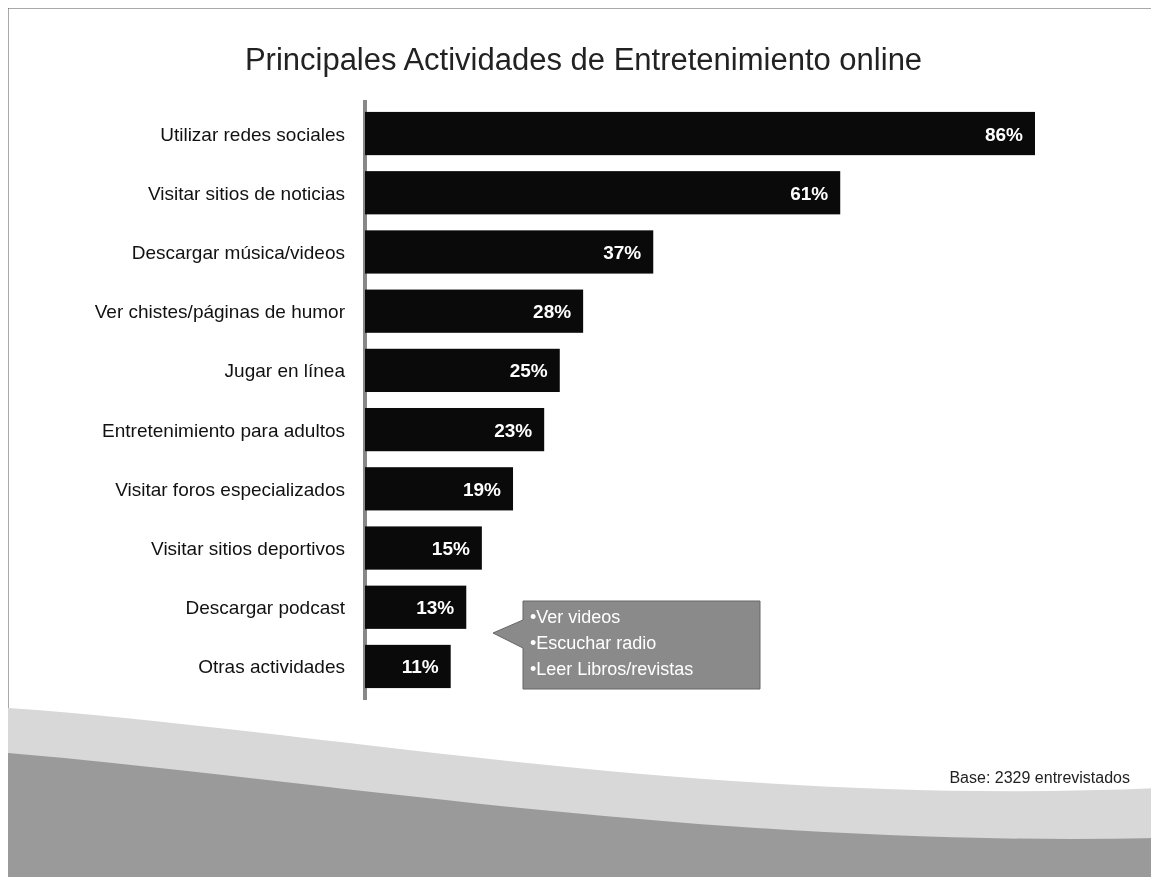 This screenshot has width=1151, height=877. I want to click on data-label: 25%, so click(528, 371).